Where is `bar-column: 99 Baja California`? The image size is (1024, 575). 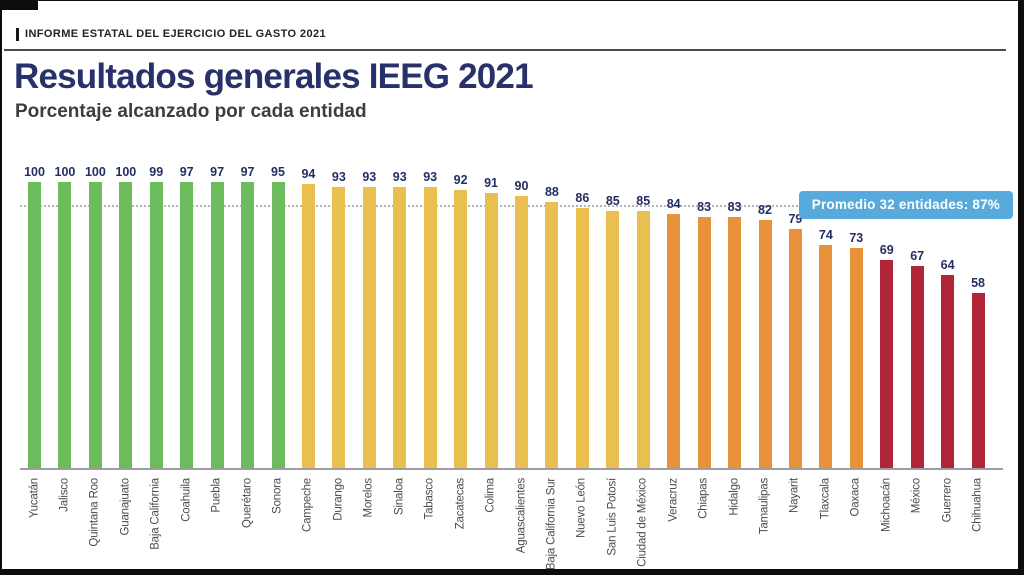 bar-column: 99 Baja California is located at coordinates (156, 357).